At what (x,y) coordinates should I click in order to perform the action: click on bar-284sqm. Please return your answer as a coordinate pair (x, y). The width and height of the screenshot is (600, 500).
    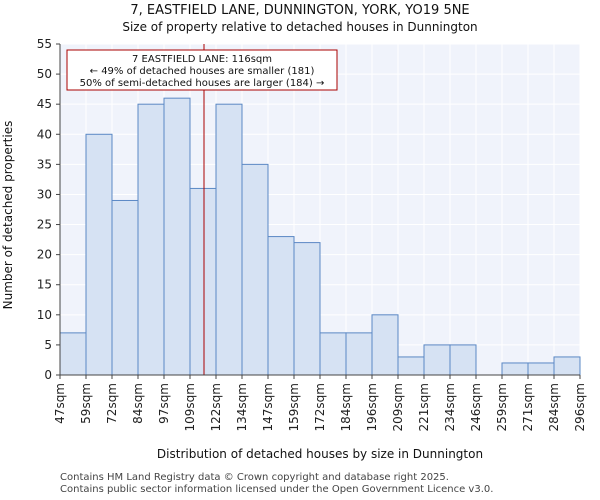
    Looking at the image, I should click on (567, 366).